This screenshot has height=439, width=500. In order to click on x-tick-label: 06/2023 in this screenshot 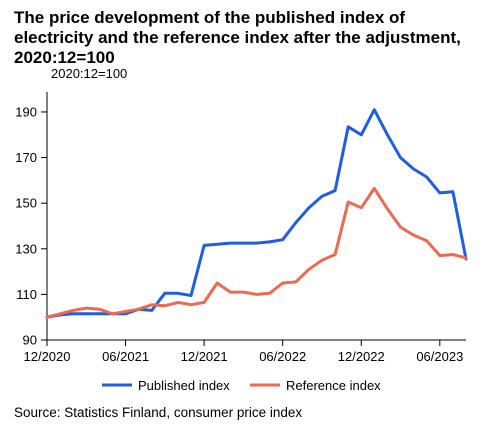, I will do `click(439, 356)`.